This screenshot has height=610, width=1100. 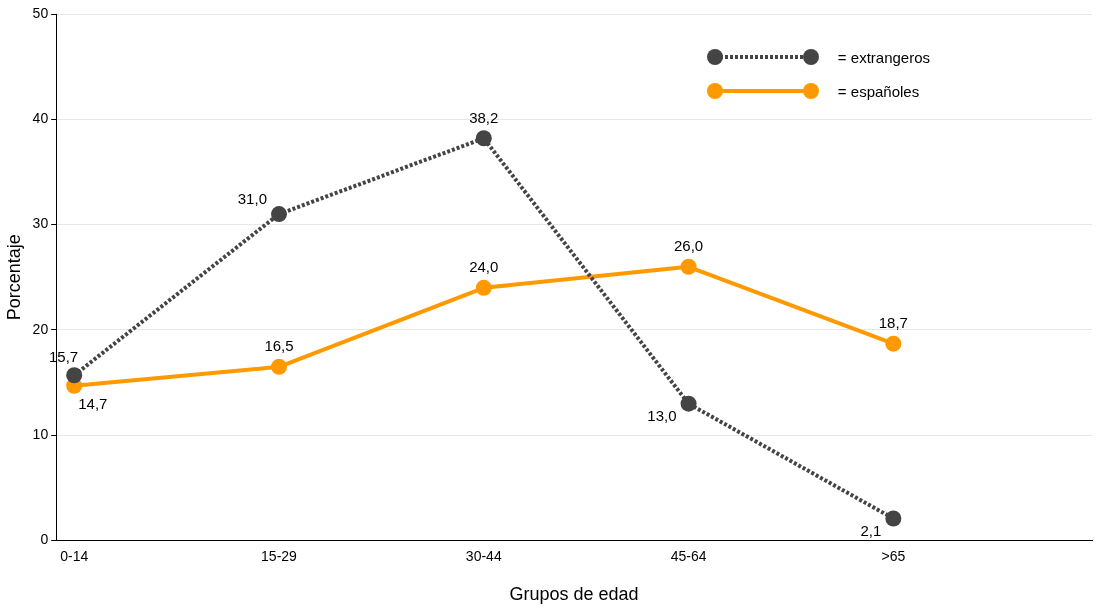 I want to click on data-label: 24,0, so click(x=484, y=267).